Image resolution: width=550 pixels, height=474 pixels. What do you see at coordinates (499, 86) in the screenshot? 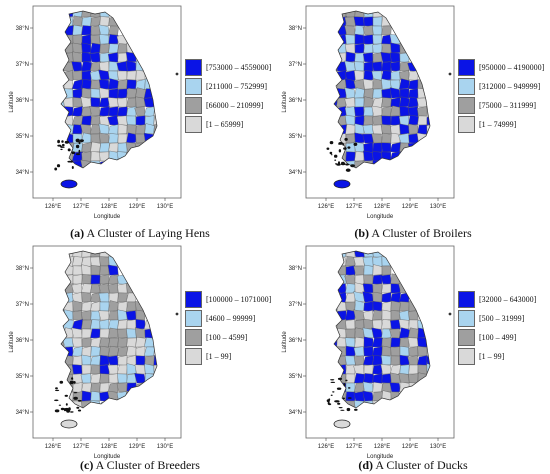
I see `legend-item: [312000 – 949999]` at bounding box center [499, 86].